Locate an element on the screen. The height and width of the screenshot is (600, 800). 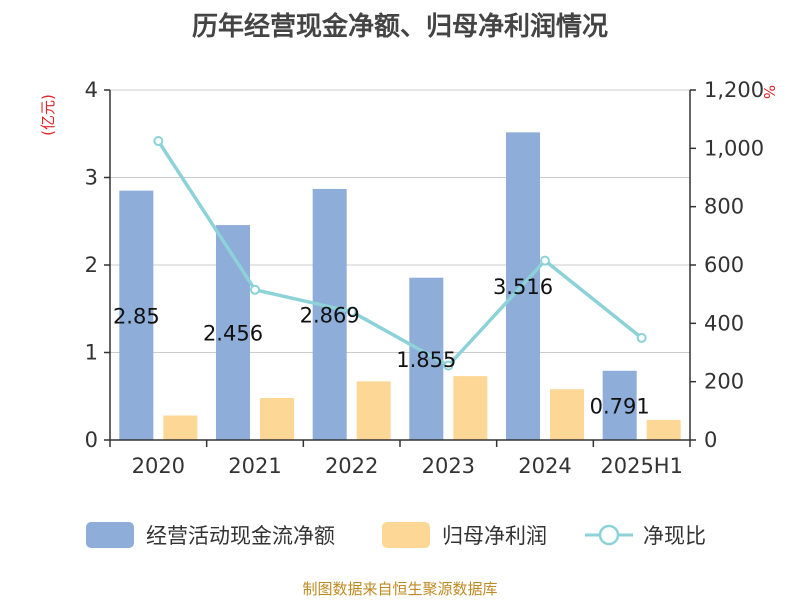
source-footnote: 制图数据来自恒生聚源数据库 is located at coordinates (400, 589).